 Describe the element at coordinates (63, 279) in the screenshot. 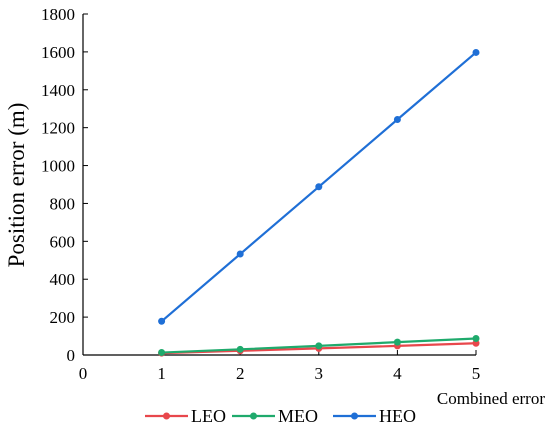

I see `y-tick-label: 400` at that location.